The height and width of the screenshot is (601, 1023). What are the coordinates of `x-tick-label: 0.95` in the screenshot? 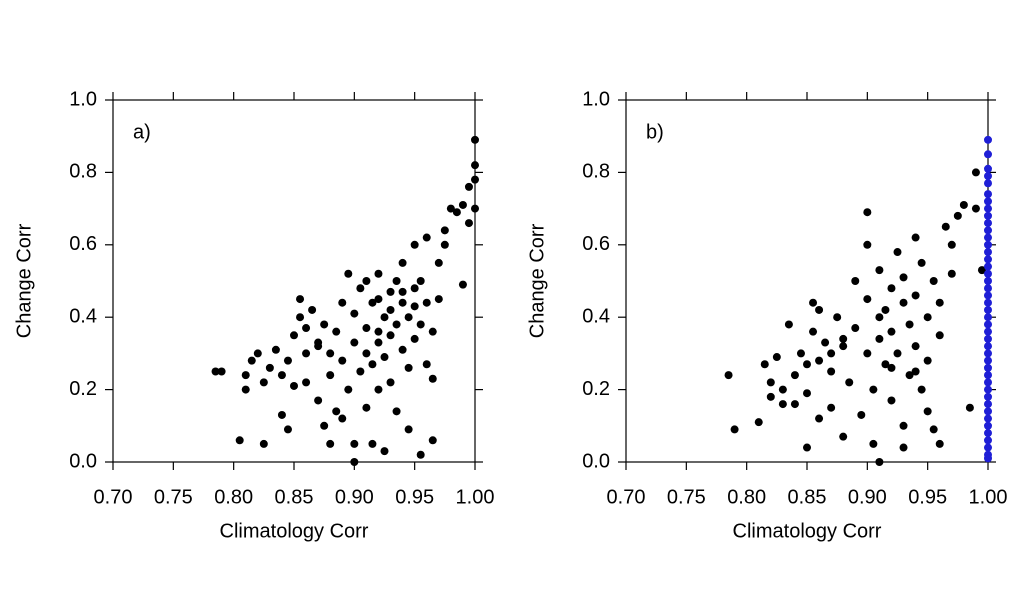 It's located at (927, 497).